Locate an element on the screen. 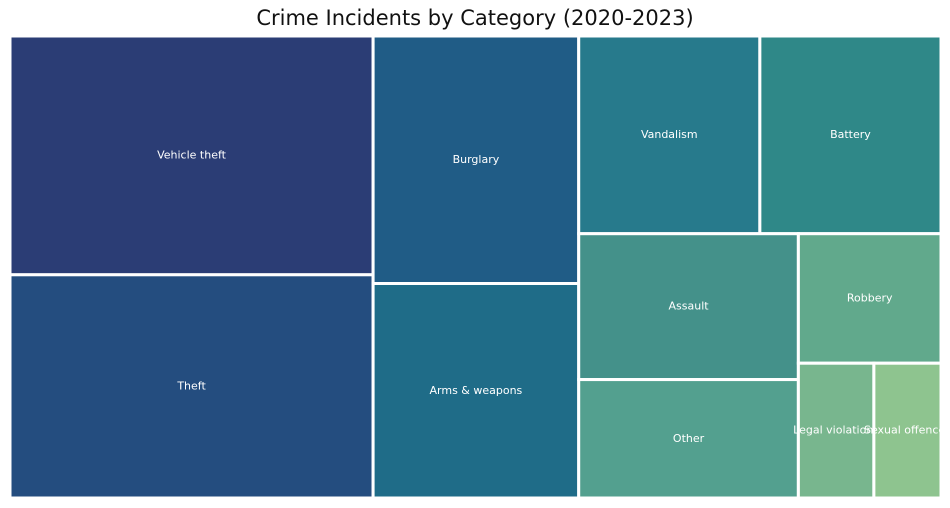 The height and width of the screenshot is (508, 950). treemap-rect-legal-violations is located at coordinates (836, 430).